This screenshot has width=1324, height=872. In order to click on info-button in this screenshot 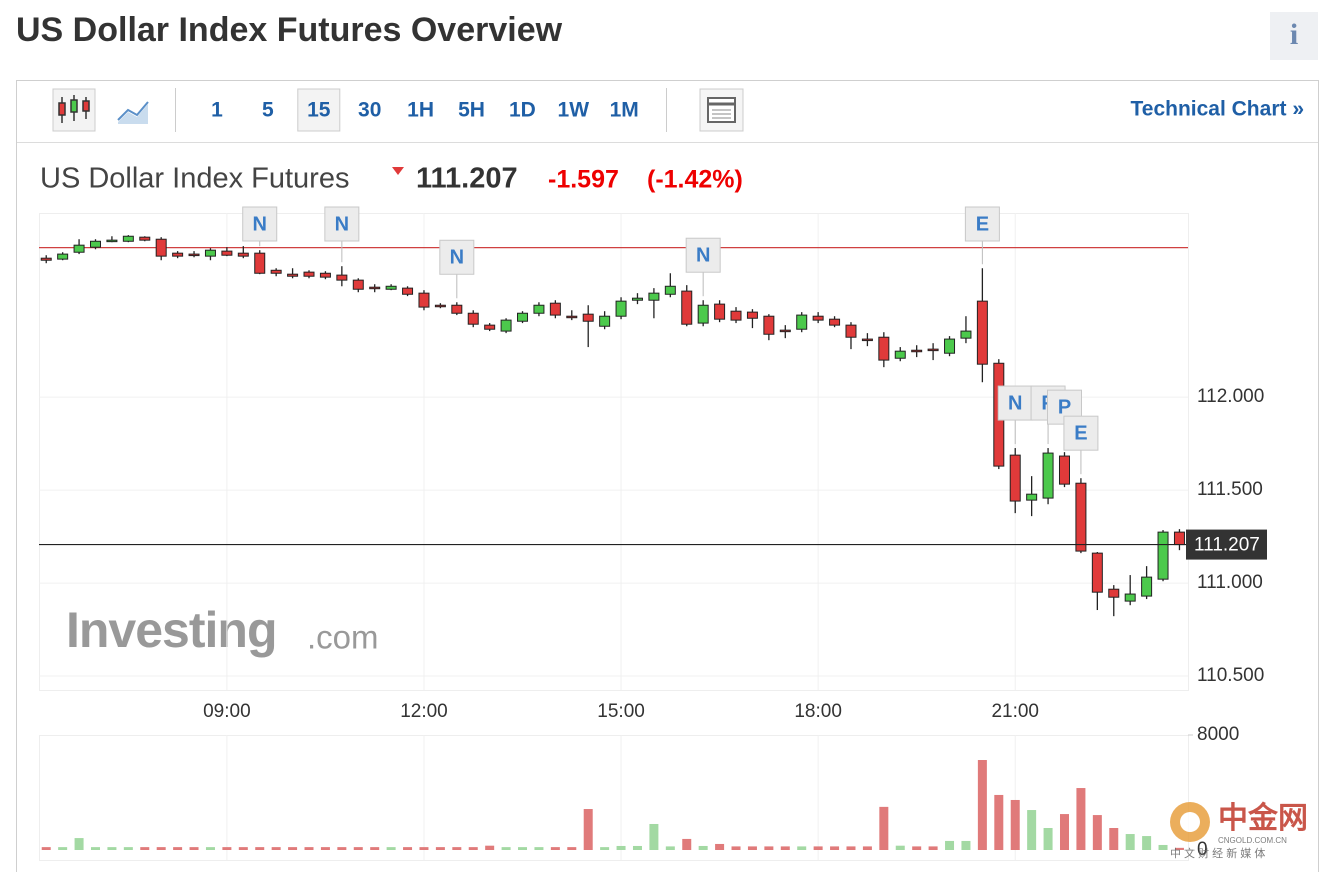, I will do `click(1294, 36)`.